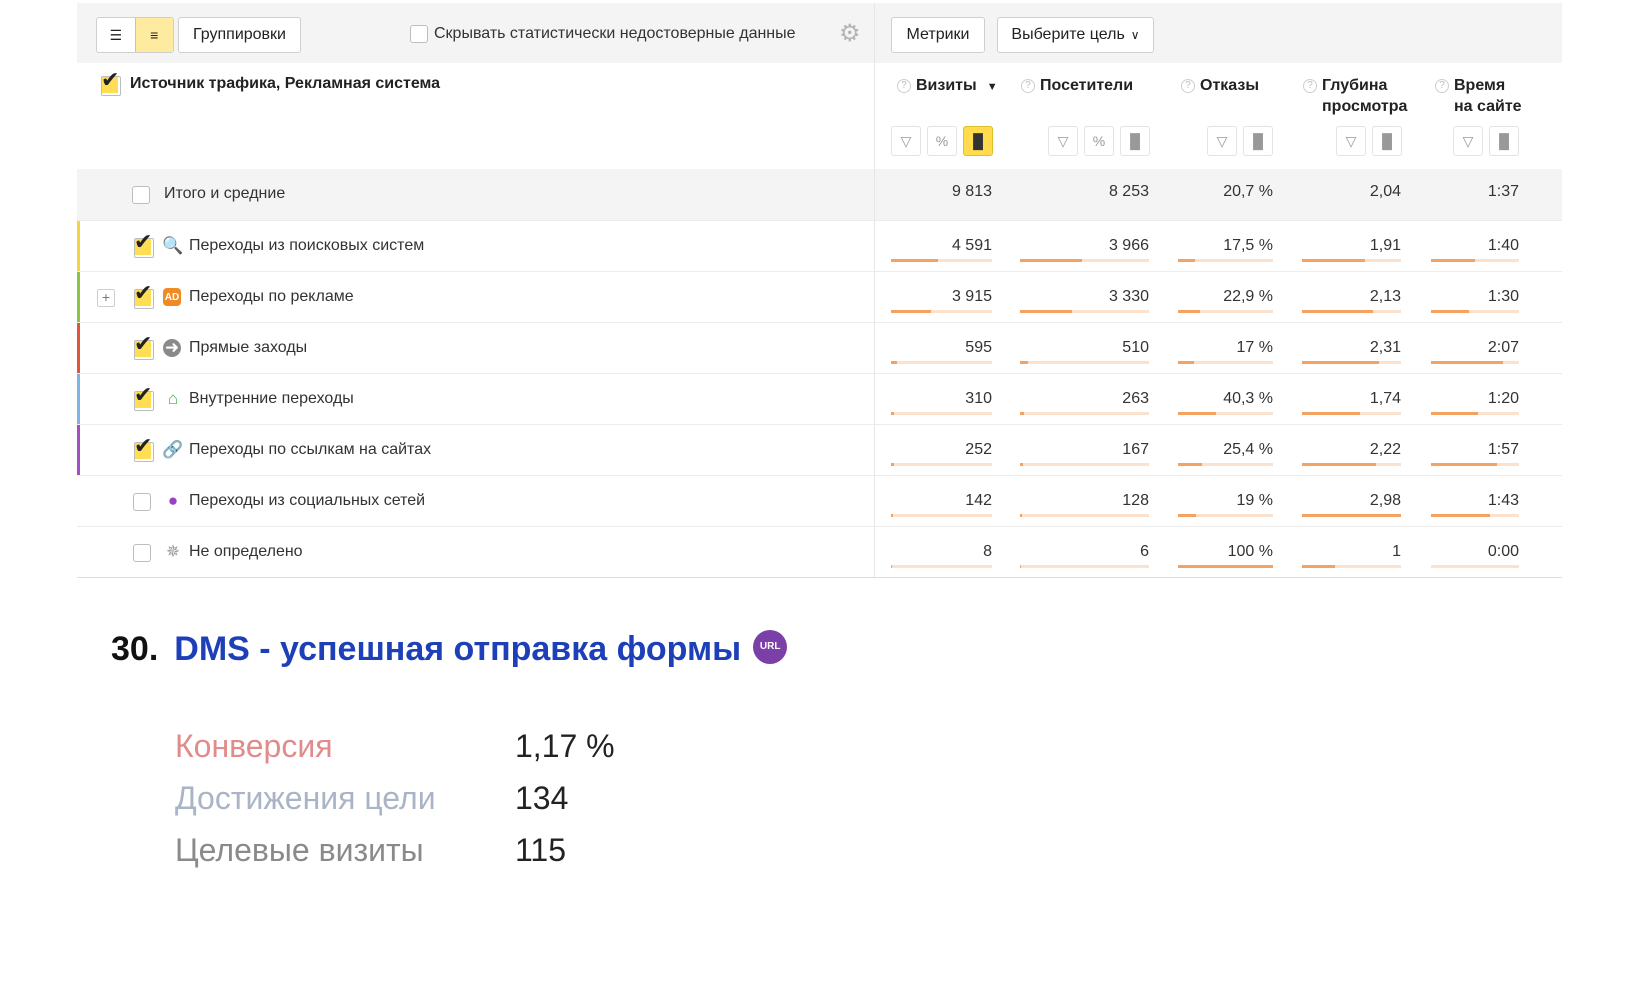  What do you see at coordinates (1135, 398) in the screenshot?
I see `metric-value: 263` at bounding box center [1135, 398].